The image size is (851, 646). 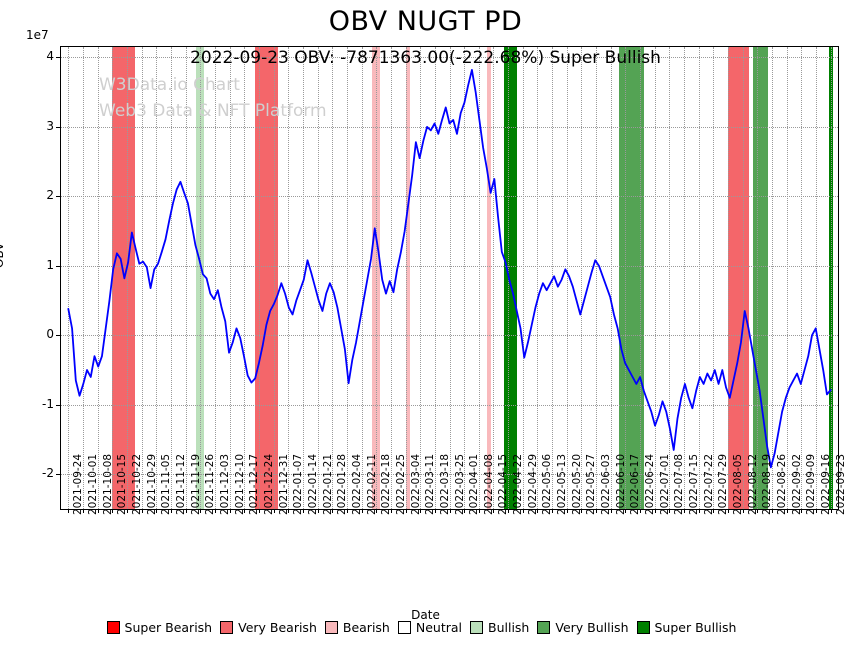 I want to click on x-tick-label: 2022-01-14, so click(x=312, y=484).